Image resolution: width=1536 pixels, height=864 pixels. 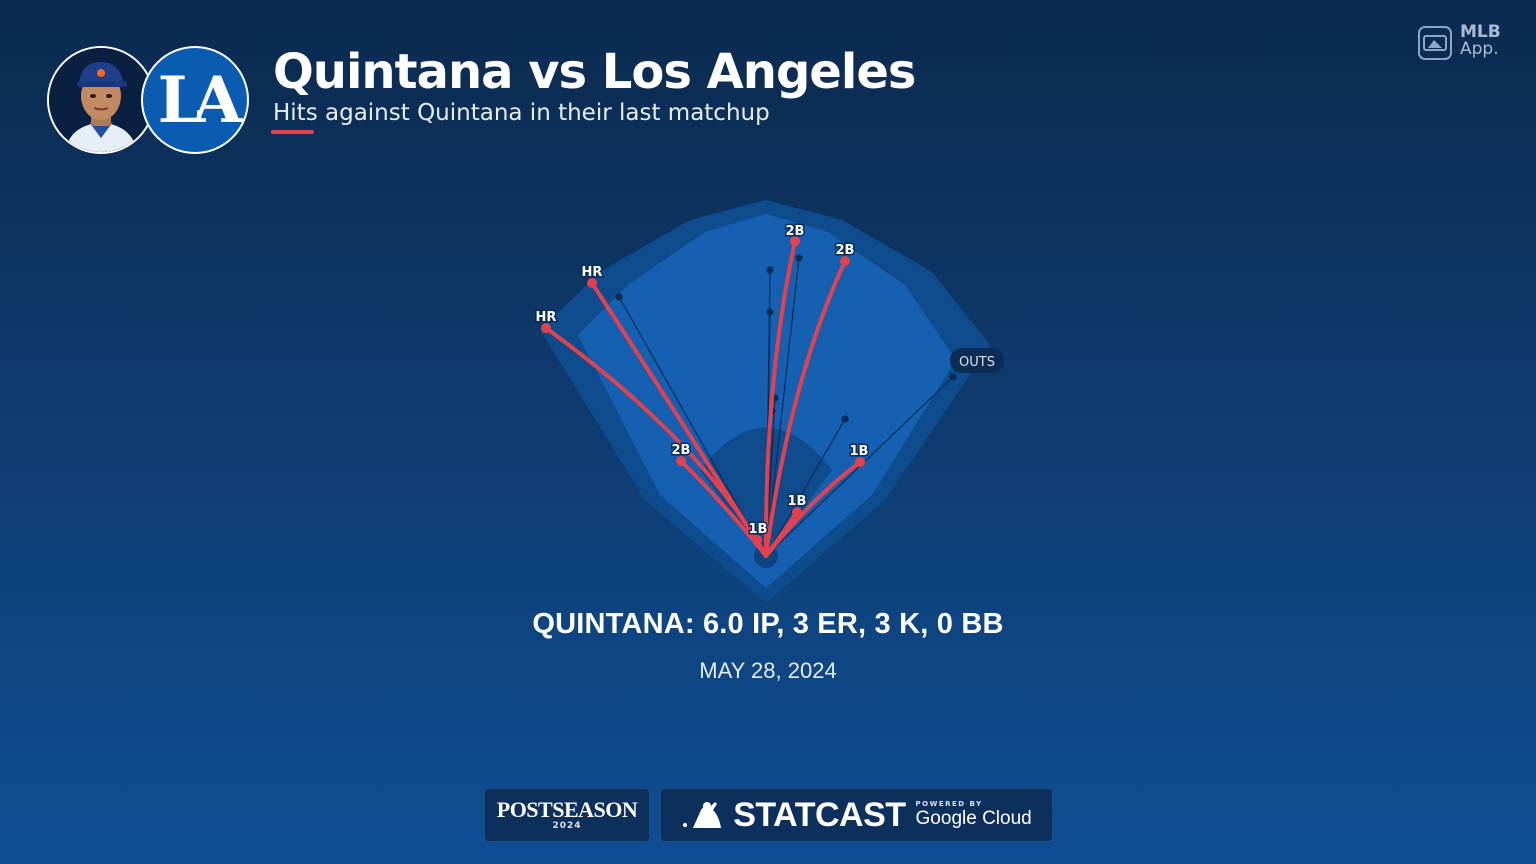 I want to click on hit-labels: HR HR 2B 2B 2B 1B 1B 1B, so click(x=702, y=381).